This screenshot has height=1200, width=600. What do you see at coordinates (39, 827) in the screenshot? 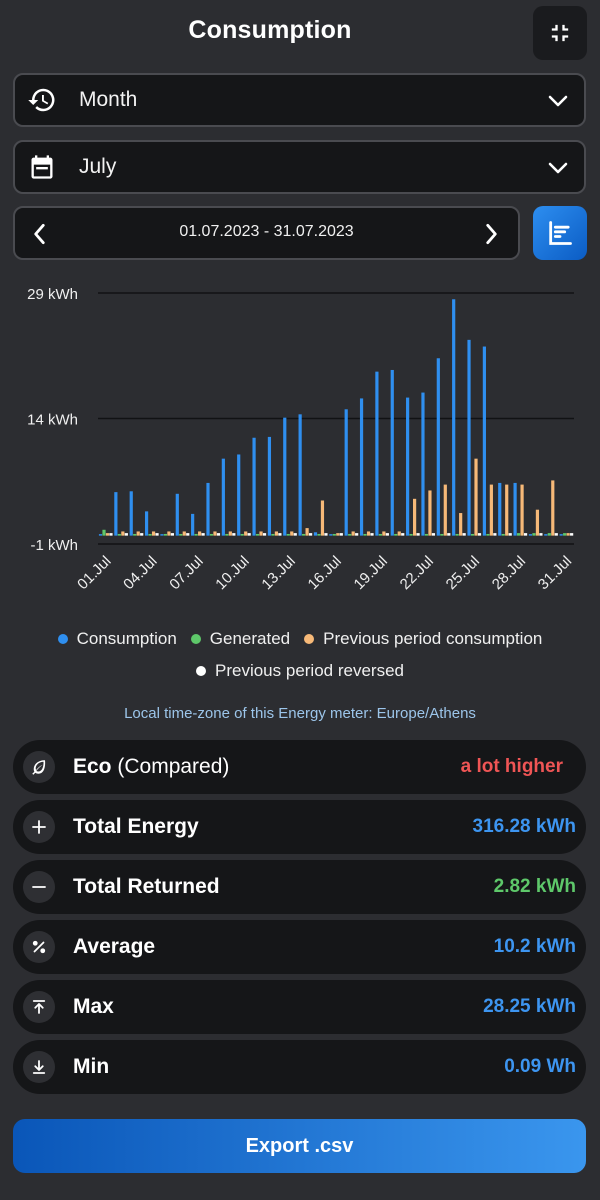
I see `plus-icon` at bounding box center [39, 827].